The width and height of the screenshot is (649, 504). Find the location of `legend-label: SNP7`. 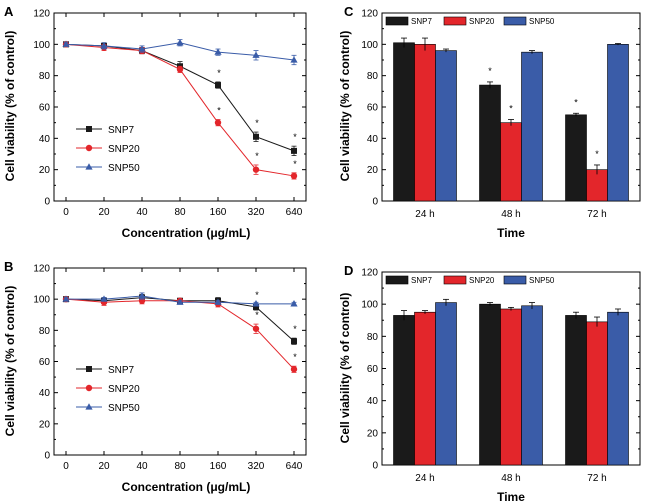

legend-label: SNP7 is located at coordinates (421, 21).